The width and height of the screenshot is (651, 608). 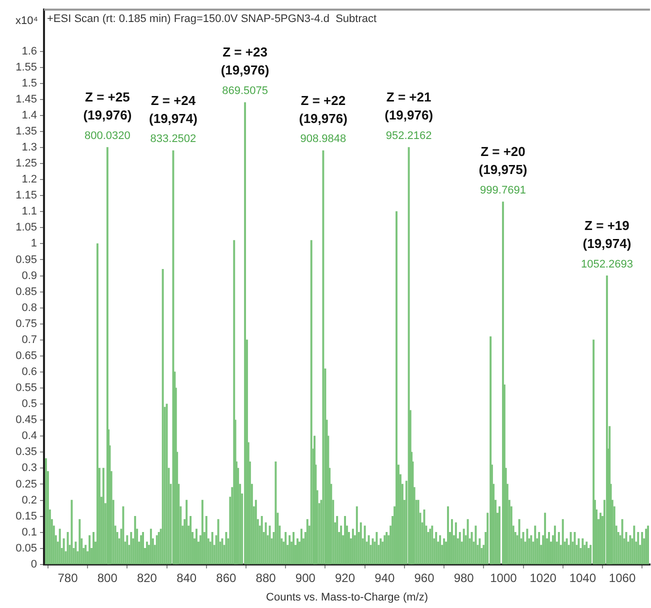 What do you see at coordinates (29, 468) in the screenshot?
I see `y-tick-label: 0.3` at bounding box center [29, 468].